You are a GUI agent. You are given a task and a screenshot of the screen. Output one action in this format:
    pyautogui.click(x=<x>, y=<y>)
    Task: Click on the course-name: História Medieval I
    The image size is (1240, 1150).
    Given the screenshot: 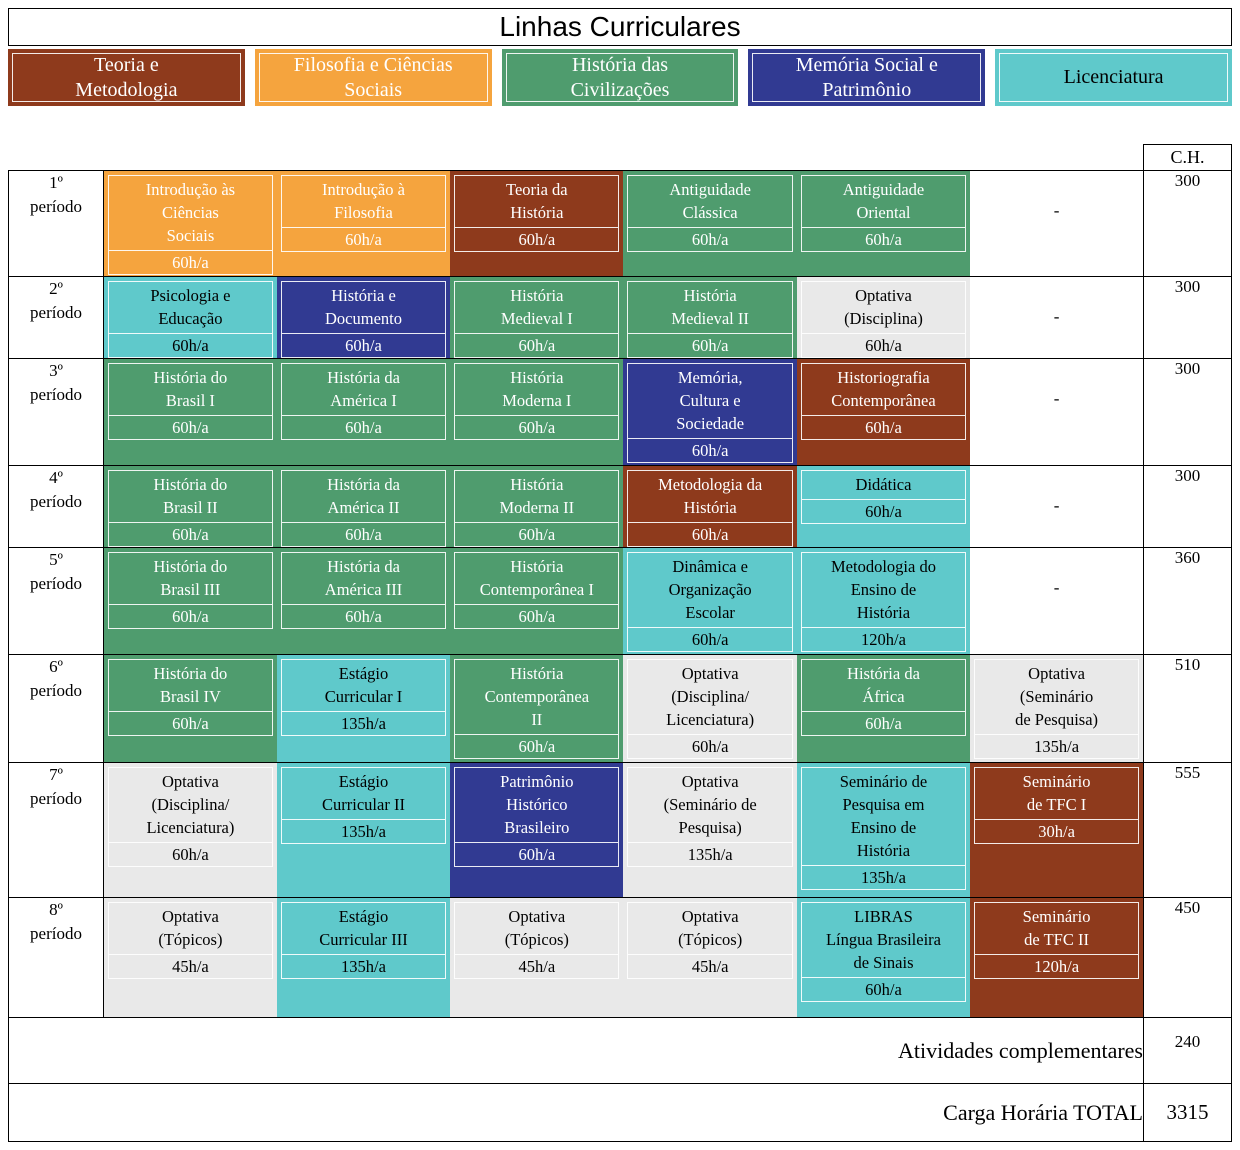 What is the action you would take?
    pyautogui.click(x=536, y=307)
    